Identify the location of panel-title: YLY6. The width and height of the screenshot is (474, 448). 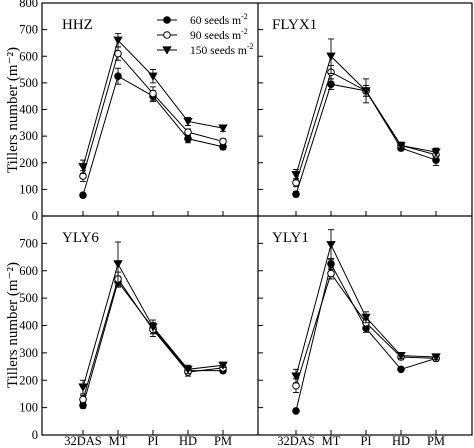
(80, 238).